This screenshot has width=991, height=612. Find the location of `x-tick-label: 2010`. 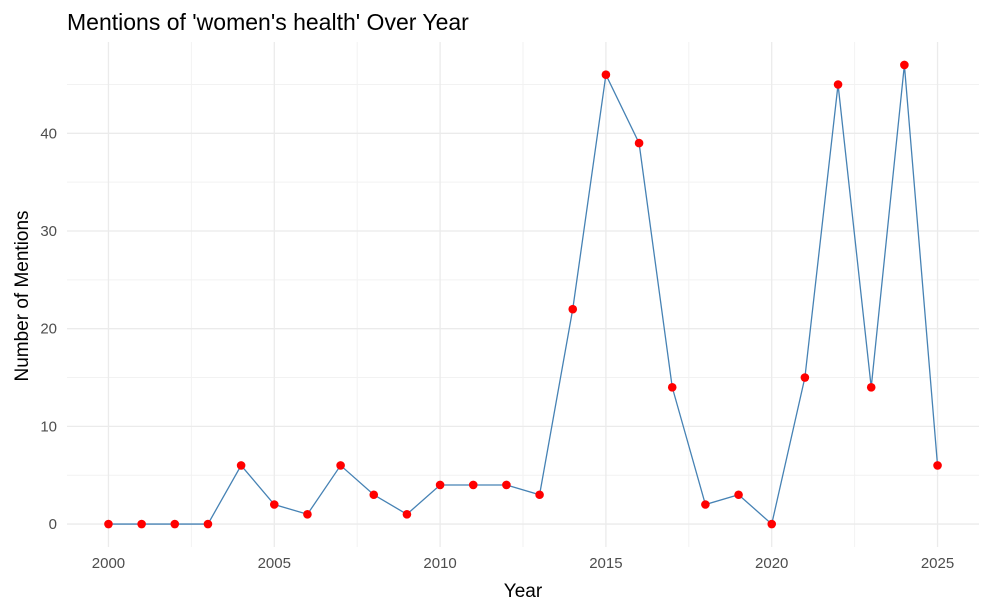

x-tick-label: 2010 is located at coordinates (439, 563).